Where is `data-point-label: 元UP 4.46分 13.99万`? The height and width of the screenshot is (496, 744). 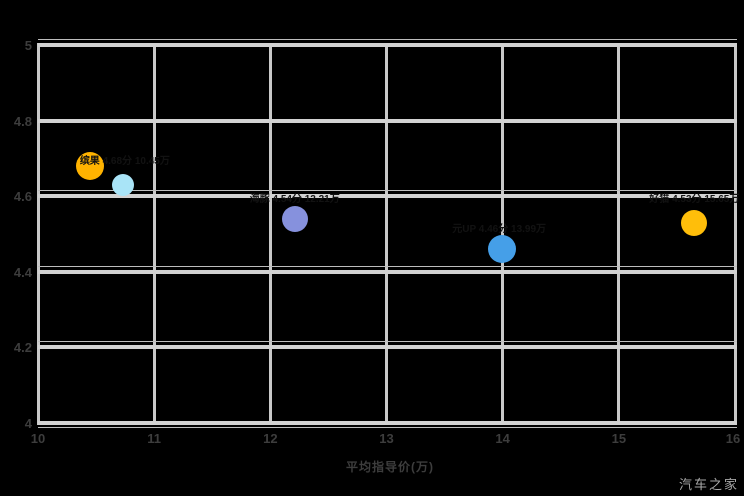 data-point-label: 元UP 4.46分 13.99万 is located at coordinates (499, 230).